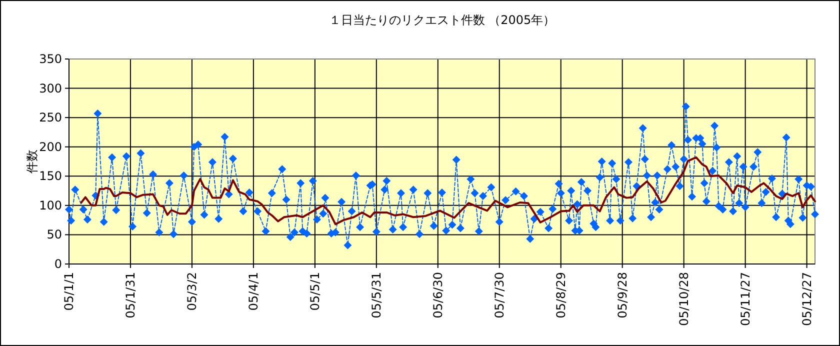 This screenshot has height=346, width=840. Describe the element at coordinates (745, 299) in the screenshot. I see `x-tick-label: 05/11/27` at that location.